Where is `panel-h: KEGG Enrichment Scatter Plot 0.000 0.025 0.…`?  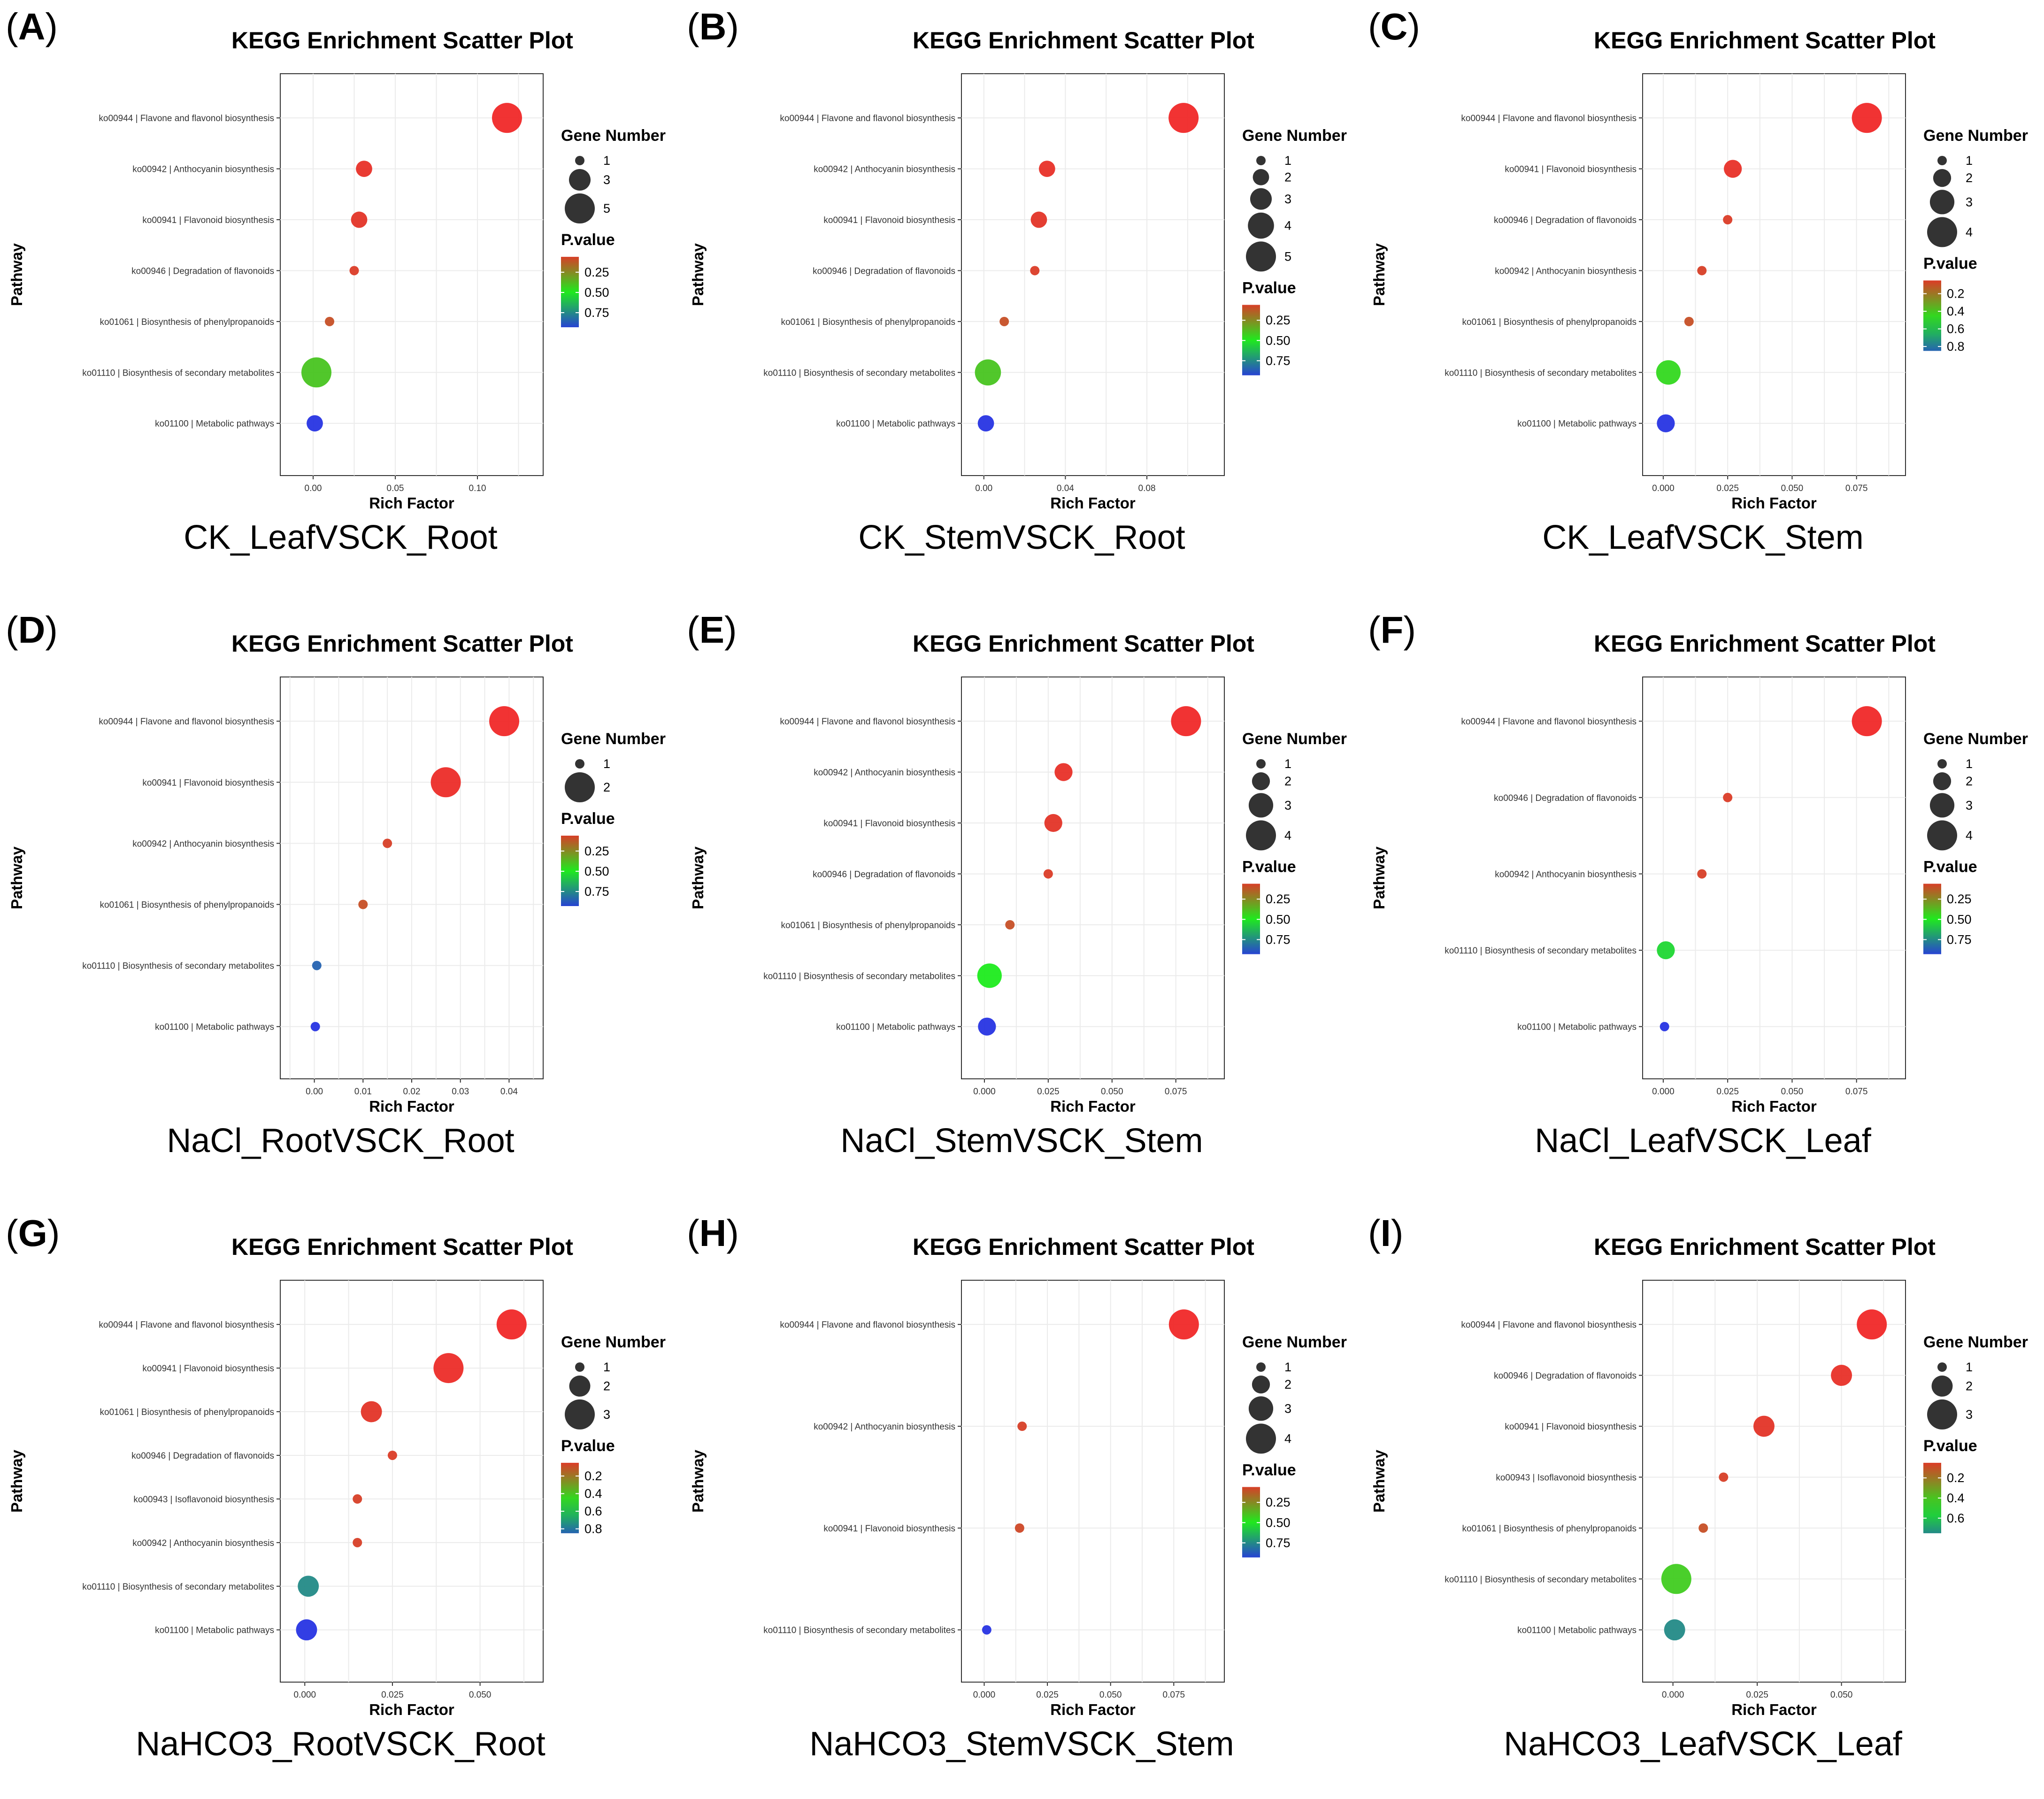
panel-h: KEGG Enrichment Scatter Plot 0.000 0.025 0.… is located at coordinates (1022, 1503).